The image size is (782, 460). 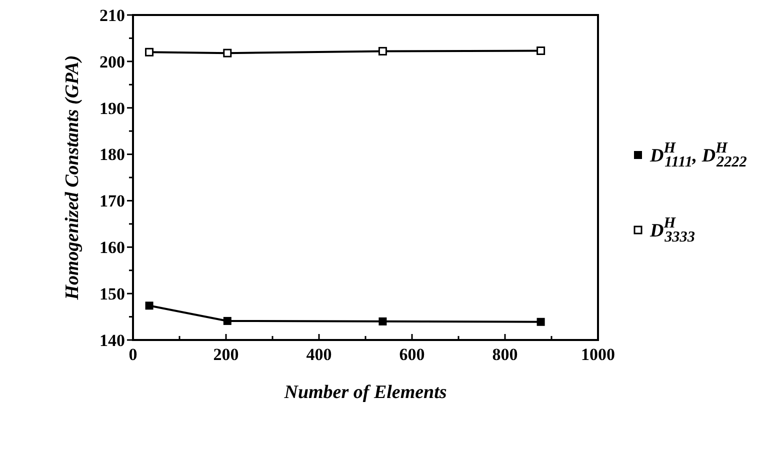 I want to click on x-tick-label: 0, so click(x=133, y=354).